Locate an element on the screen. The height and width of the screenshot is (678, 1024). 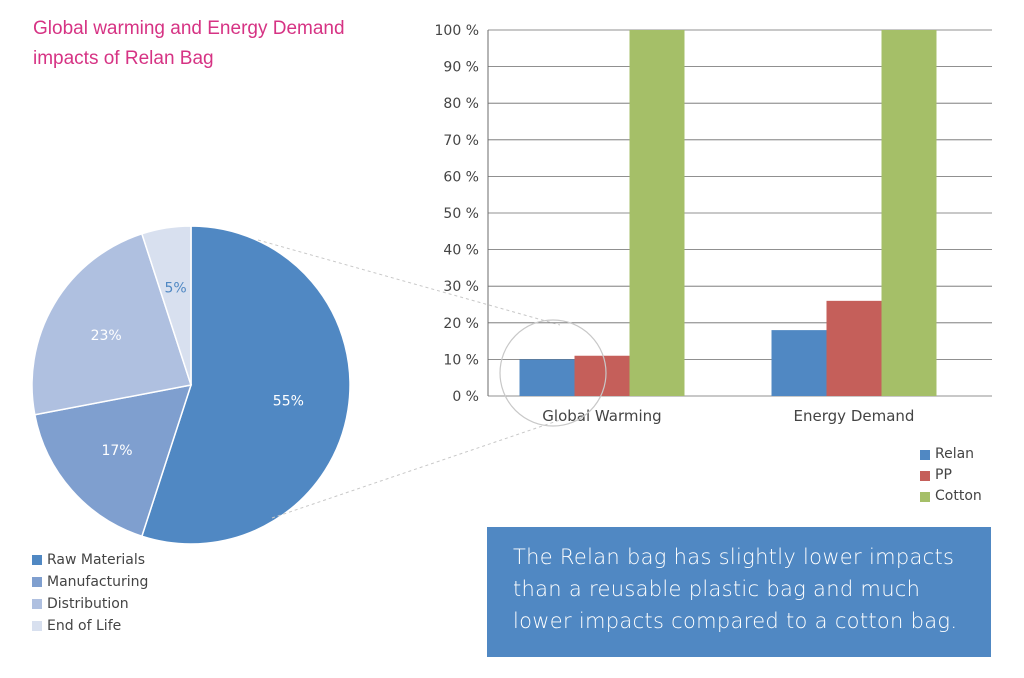
legend-label: End of Life is located at coordinates (84, 626).